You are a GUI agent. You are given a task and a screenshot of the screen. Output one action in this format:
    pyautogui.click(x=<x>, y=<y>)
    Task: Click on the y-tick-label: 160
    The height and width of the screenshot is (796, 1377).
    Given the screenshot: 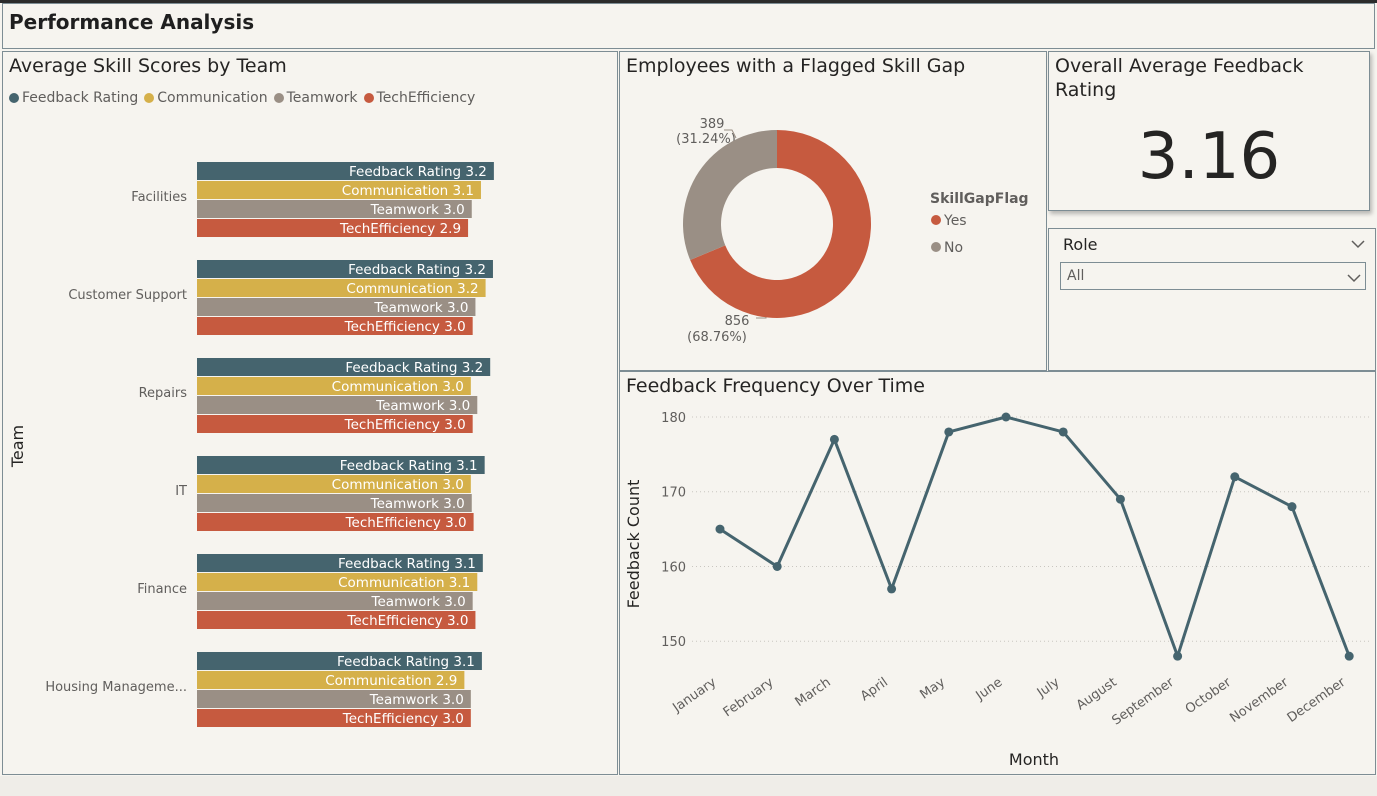 What is the action you would take?
    pyautogui.click(x=673, y=567)
    